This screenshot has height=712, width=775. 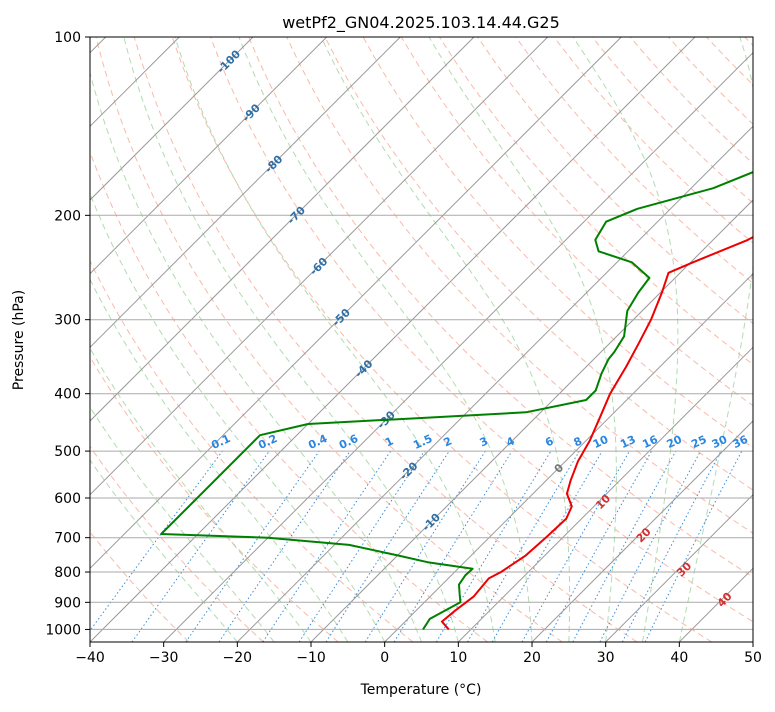 What do you see at coordinates (67, 321) in the screenshot?
I see `y-tick-label: 300` at bounding box center [67, 321].